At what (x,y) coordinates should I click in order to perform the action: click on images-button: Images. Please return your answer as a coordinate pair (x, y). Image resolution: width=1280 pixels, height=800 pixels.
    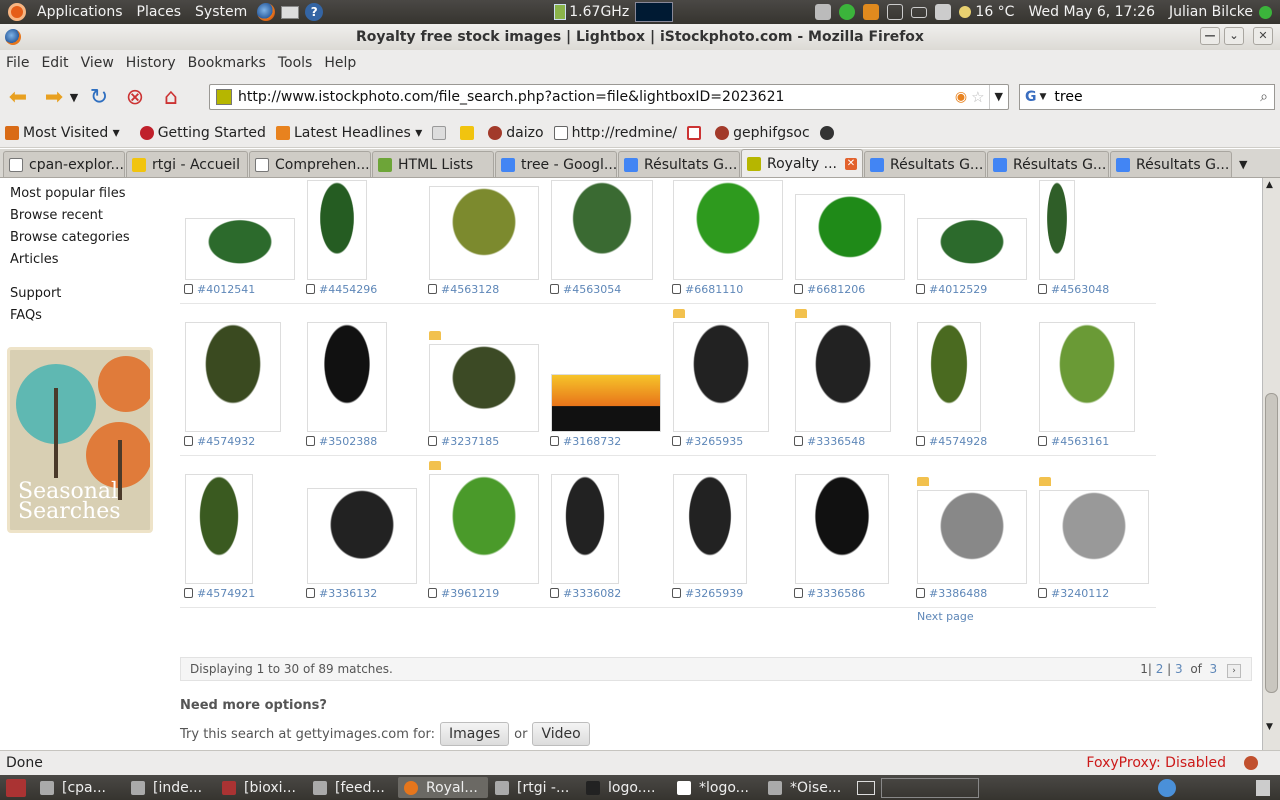
    Looking at the image, I should click on (475, 734).